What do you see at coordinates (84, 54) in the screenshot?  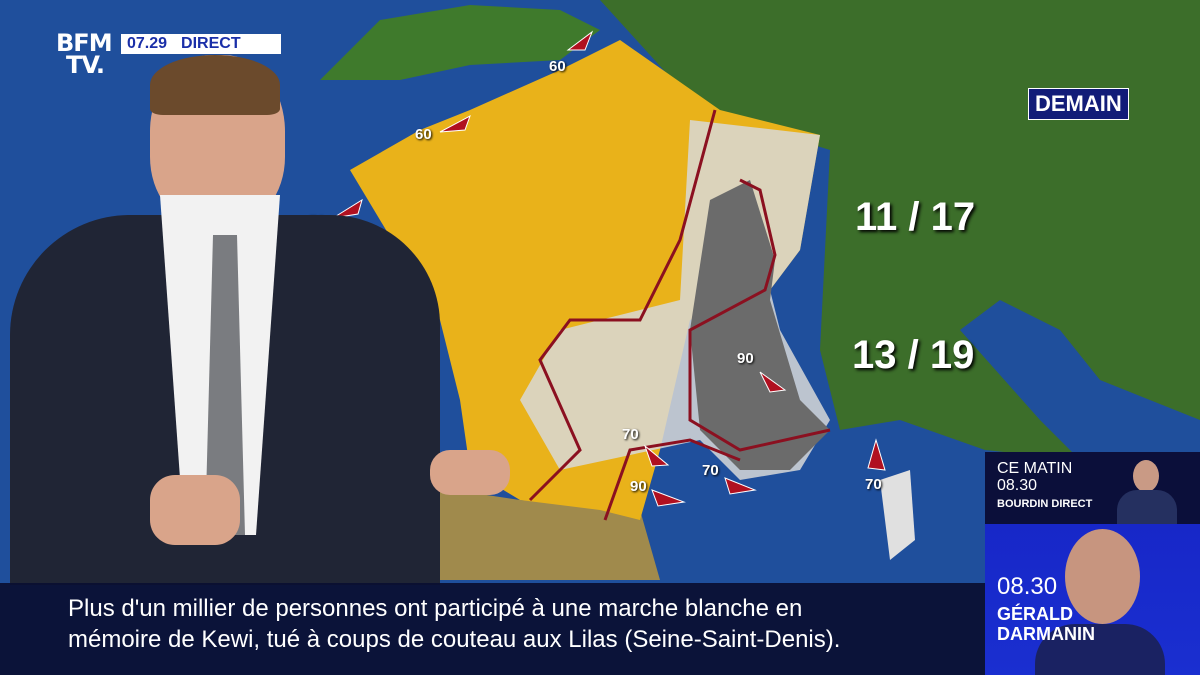 I see `bfm-tv-logo: BFM TV.` at bounding box center [84, 54].